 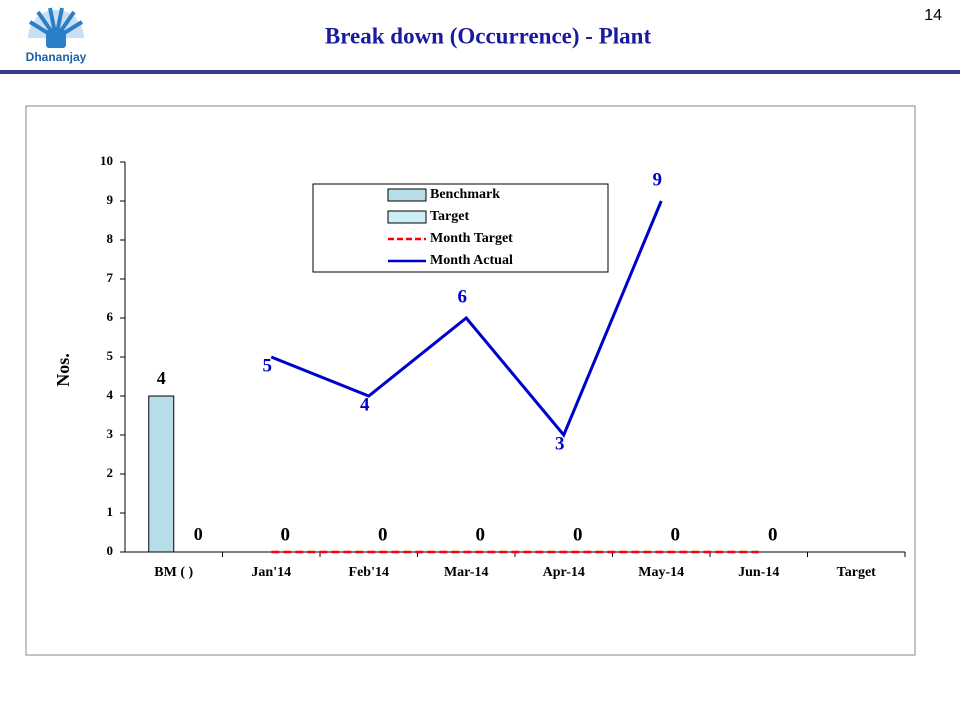 What do you see at coordinates (564, 572) in the screenshot?
I see `x-tick-label: Apr-14` at bounding box center [564, 572].